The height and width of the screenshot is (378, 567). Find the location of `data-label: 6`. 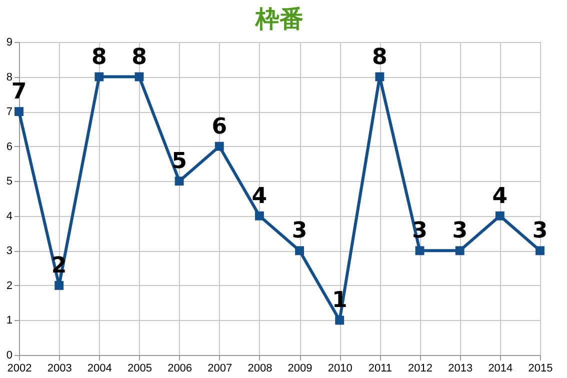

data-label: 6 is located at coordinates (220, 127).